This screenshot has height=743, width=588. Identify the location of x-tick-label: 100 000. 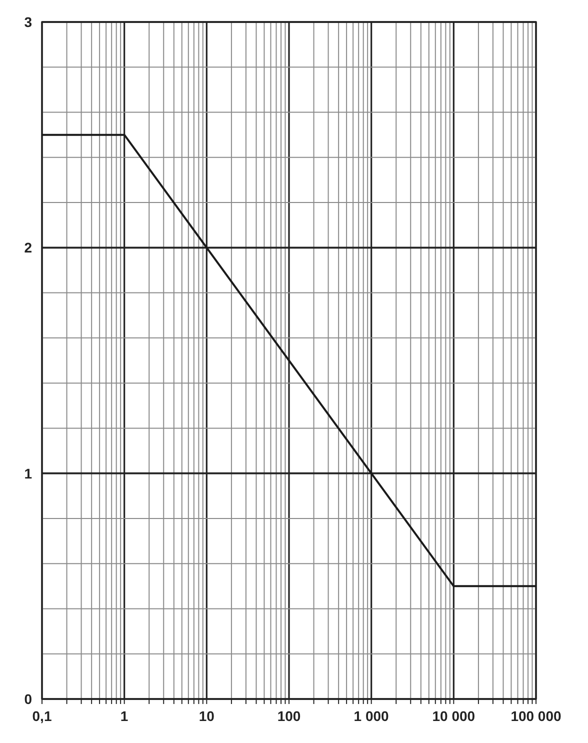
(536, 716).